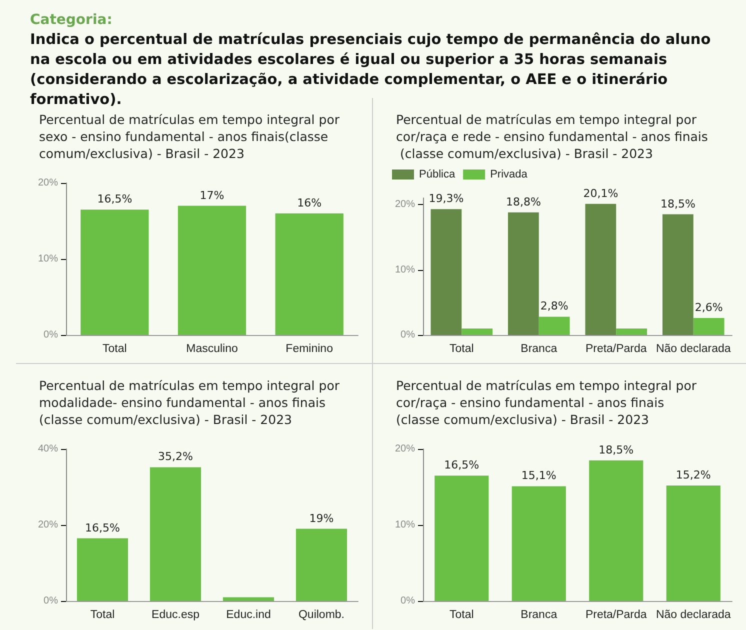  I want to click on chart-title: Percentual de matrículas em tempo integral por sexo - ensino fundamental - anos finais(classe comum/exclusiva) - Brasil - 2023, so click(191, 136).